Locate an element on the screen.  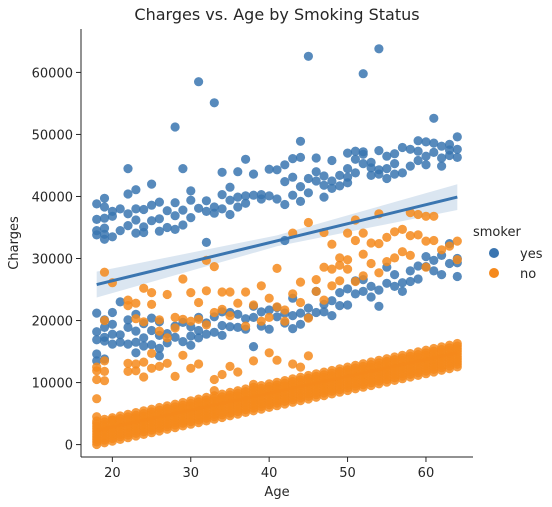
x-tick-label-3: 50 is located at coordinates (347, 473).